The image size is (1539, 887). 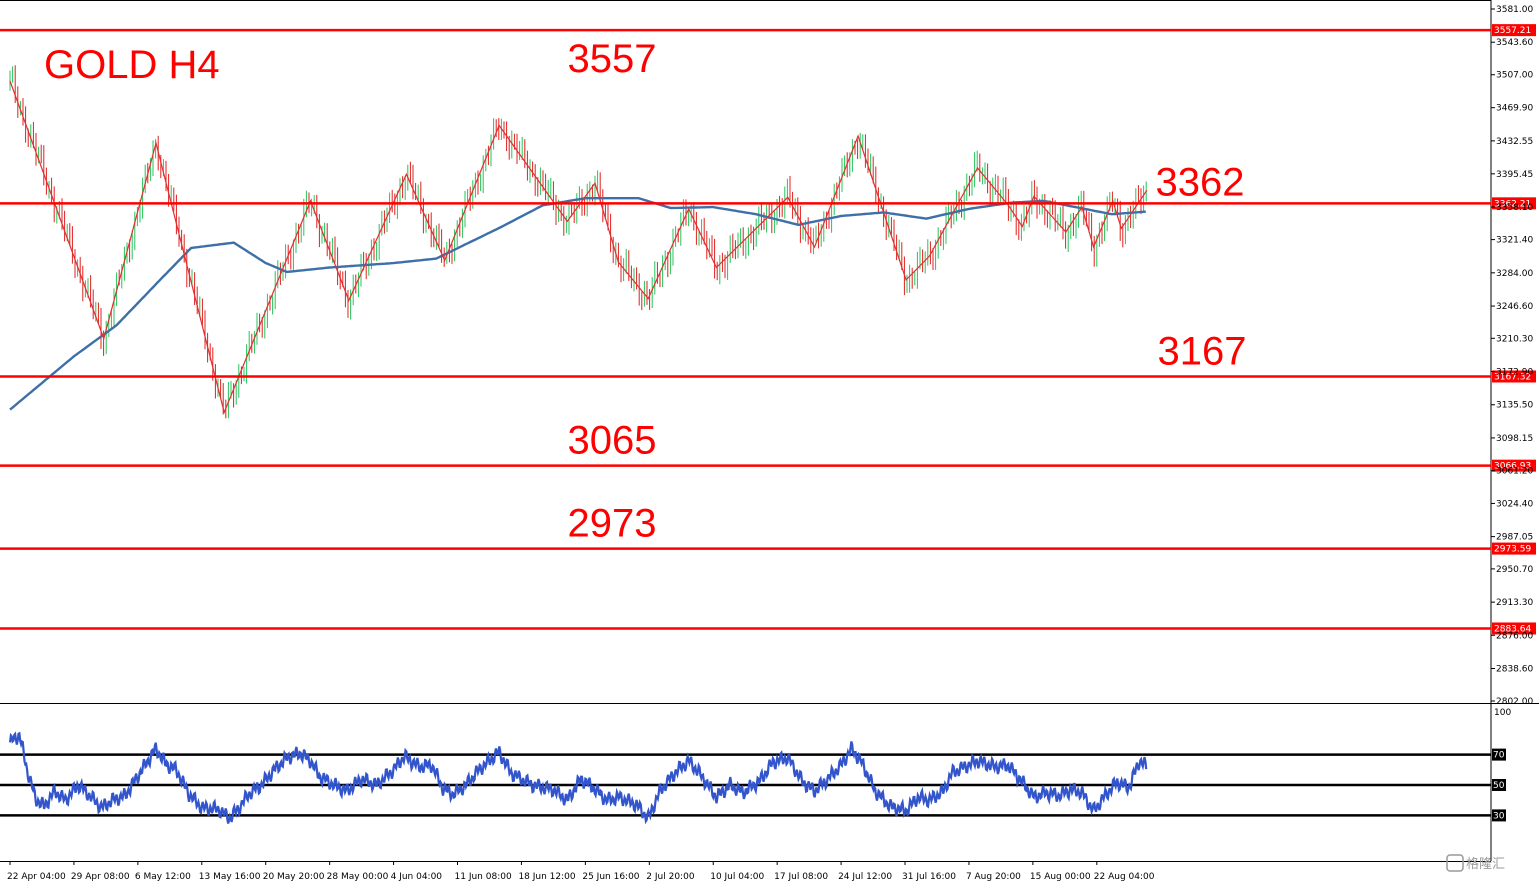 What do you see at coordinates (929, 877) in the screenshot?
I see `time-tick-label: 31 Jul 16:00` at bounding box center [929, 877].